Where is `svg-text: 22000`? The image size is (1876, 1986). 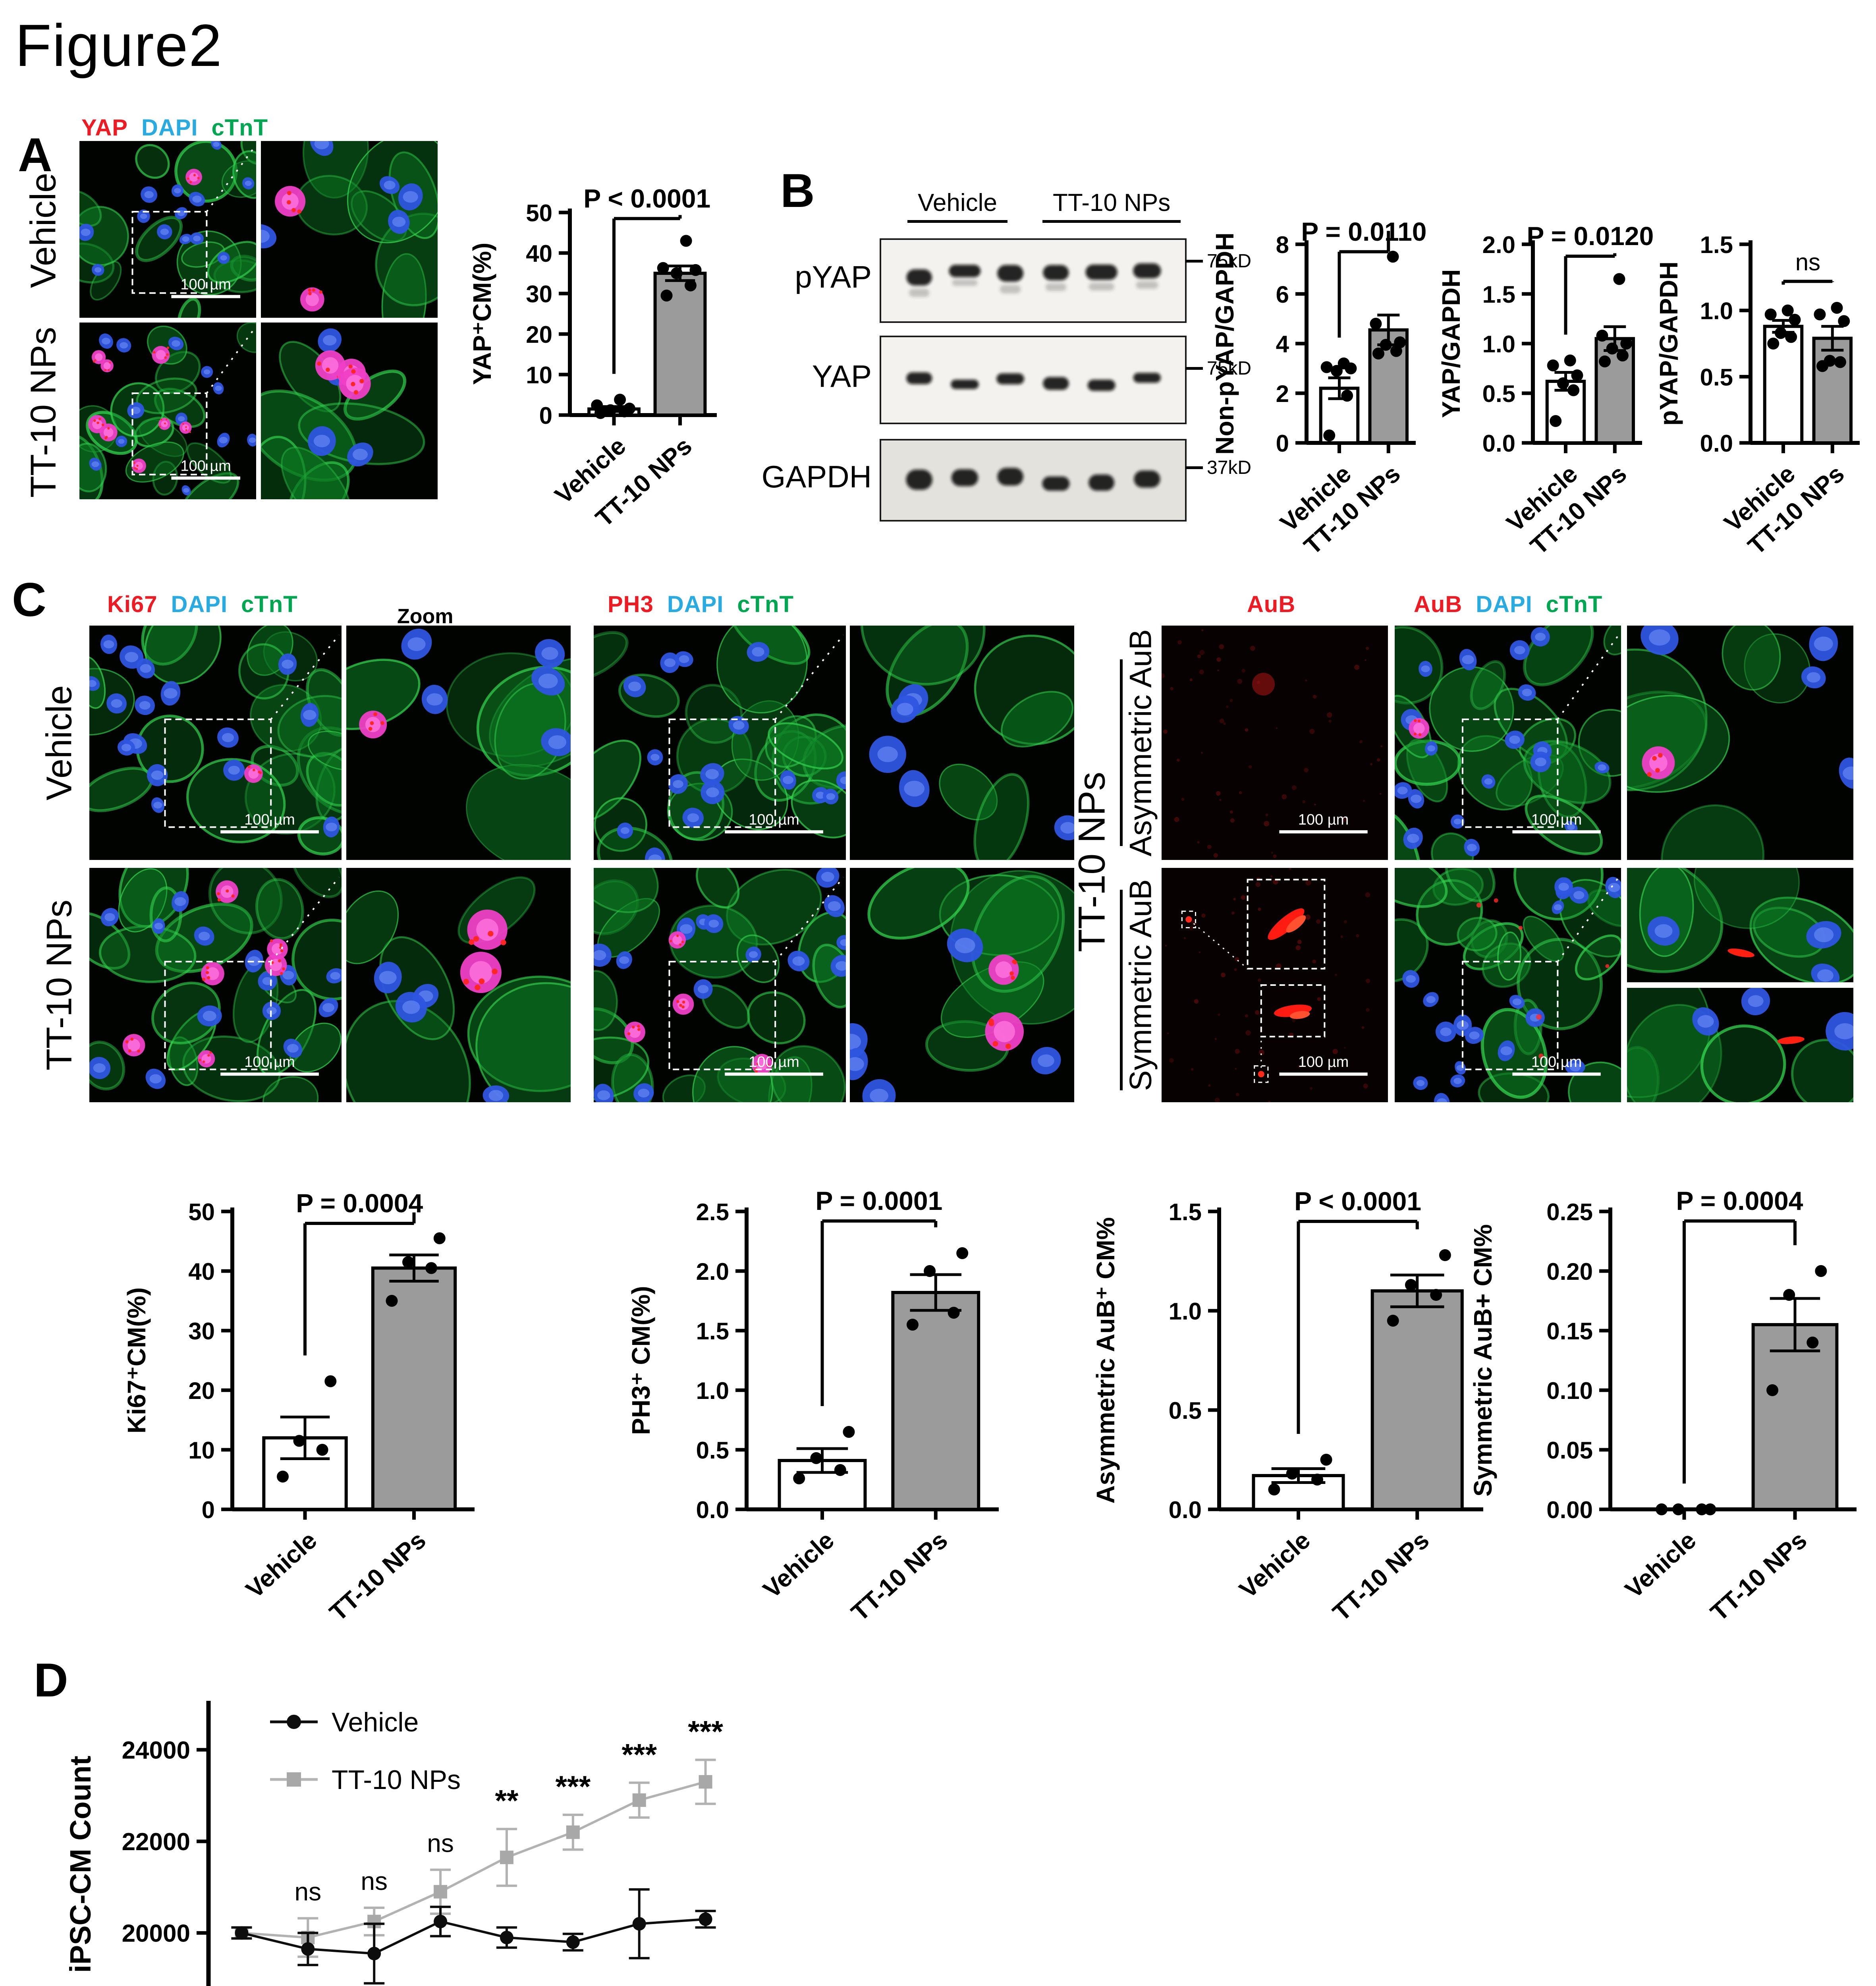
svg-text: 22000 is located at coordinates (156, 1842).